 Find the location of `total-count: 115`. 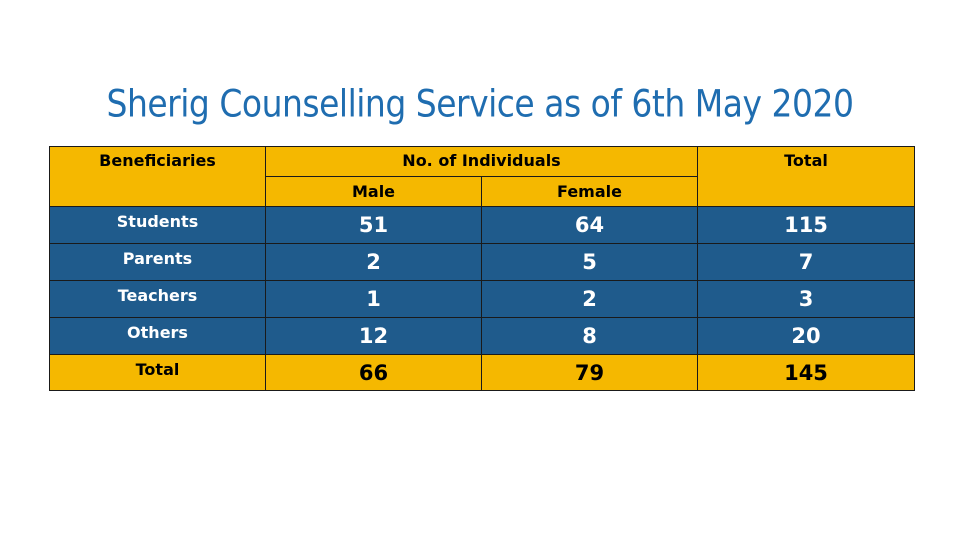

total-count: 115 is located at coordinates (806, 225).